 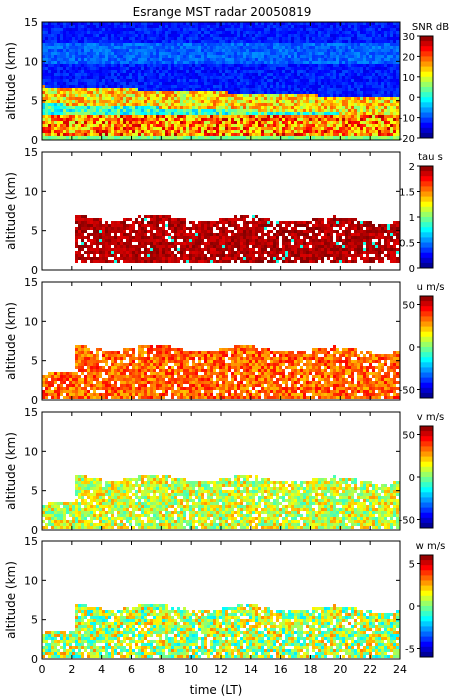 I want to click on colorbar-label: v m/s, so click(x=430, y=417).